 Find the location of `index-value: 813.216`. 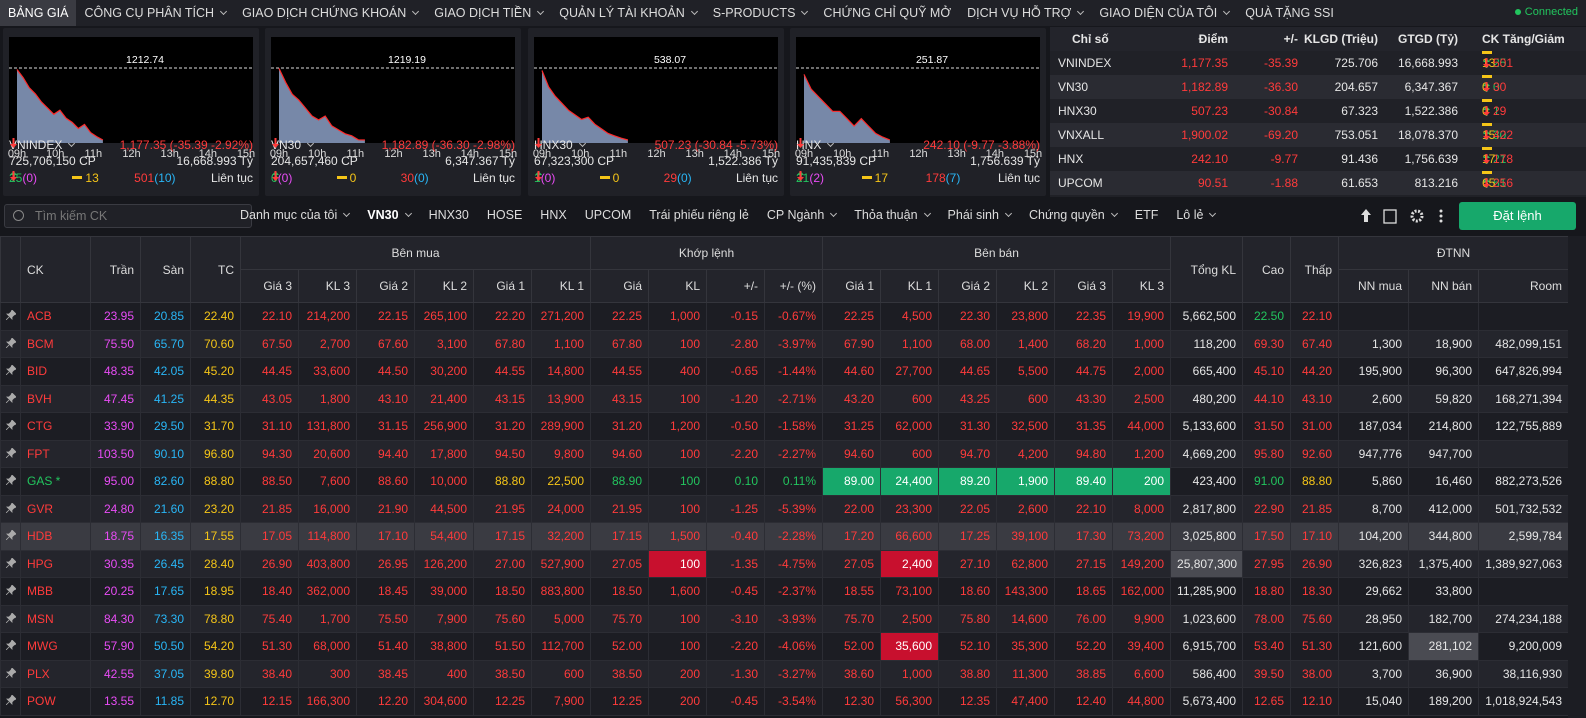

index-value: 813.216 is located at coordinates (1436, 183).